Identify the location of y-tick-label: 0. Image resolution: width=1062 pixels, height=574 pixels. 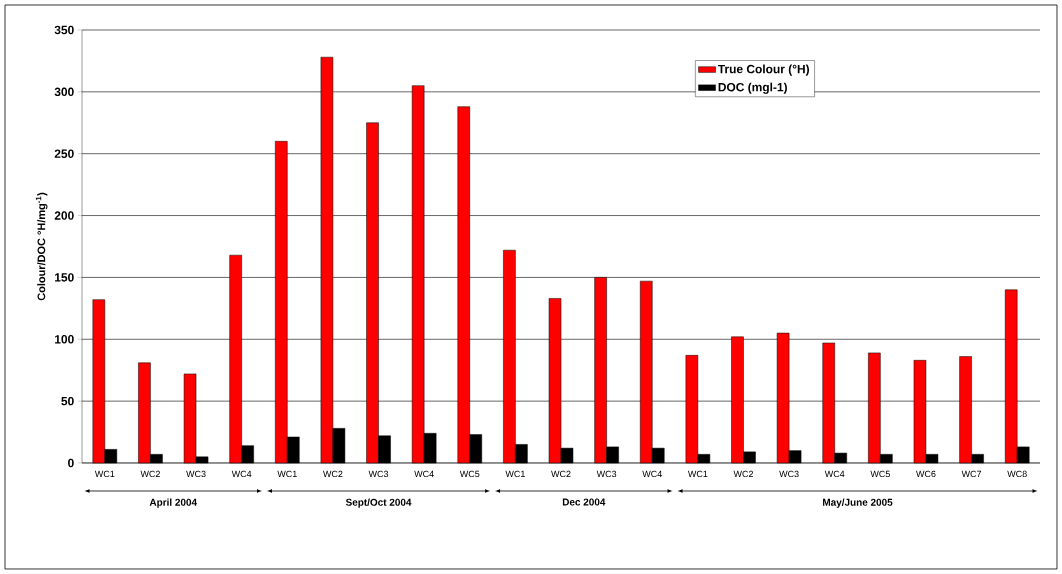
(71, 463).